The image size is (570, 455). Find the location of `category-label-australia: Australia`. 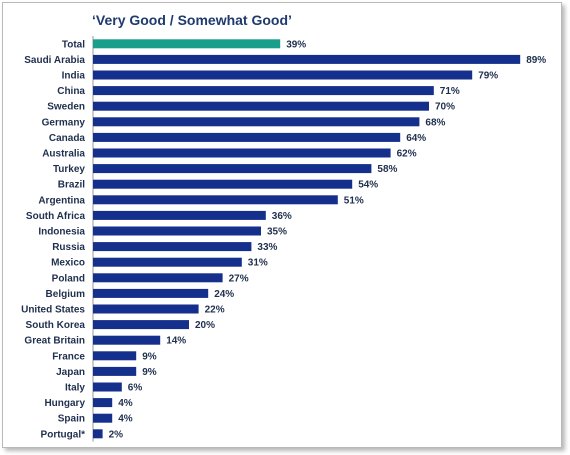

category-label-australia: Australia is located at coordinates (63, 154).